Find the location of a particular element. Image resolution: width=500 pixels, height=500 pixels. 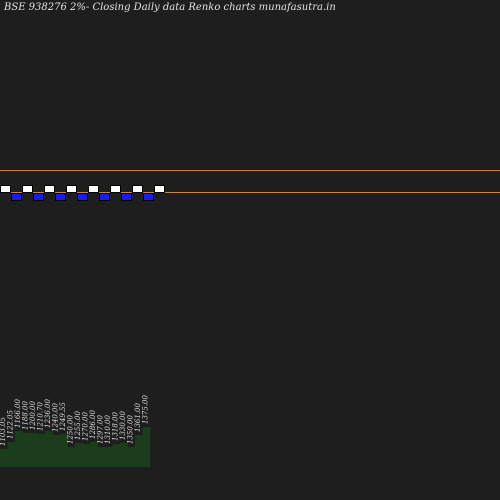

level-lines is located at coordinates (250, 181).